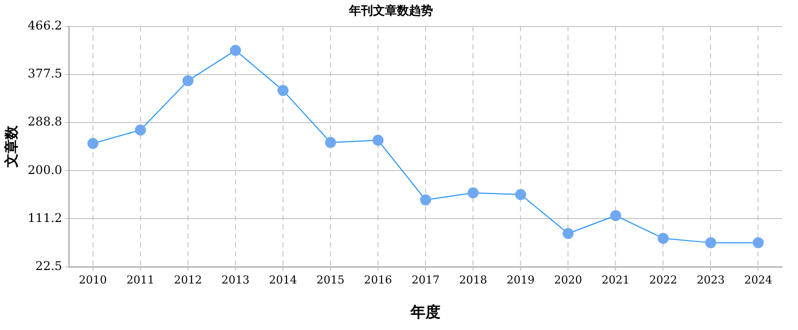  I want to click on x-tick-label: 2022, so click(663, 279).